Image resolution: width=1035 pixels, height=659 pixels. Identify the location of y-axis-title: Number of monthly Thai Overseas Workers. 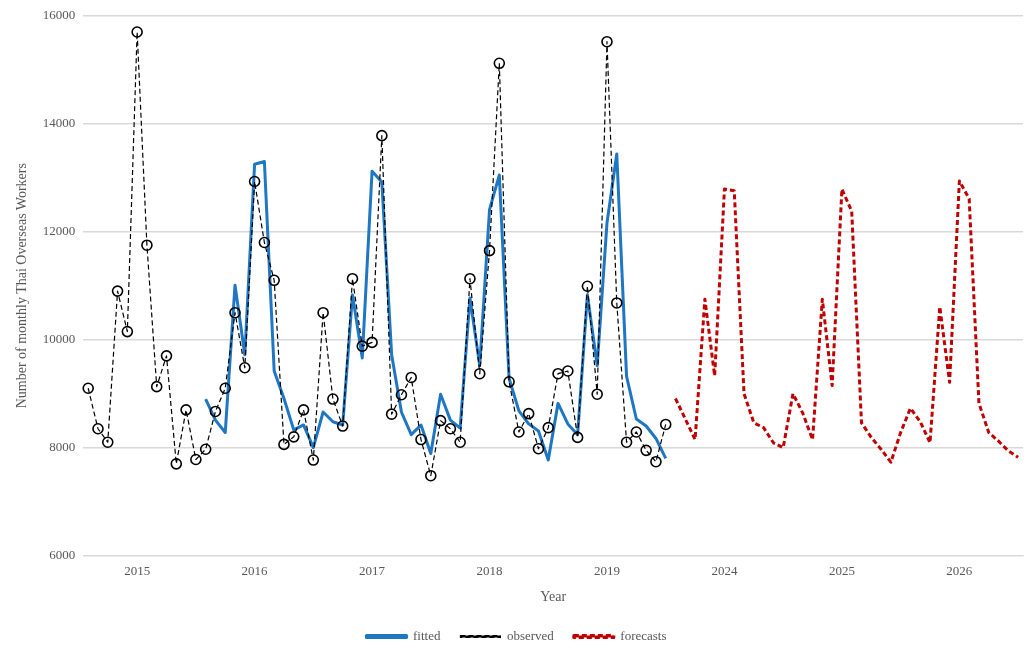
(22, 286).